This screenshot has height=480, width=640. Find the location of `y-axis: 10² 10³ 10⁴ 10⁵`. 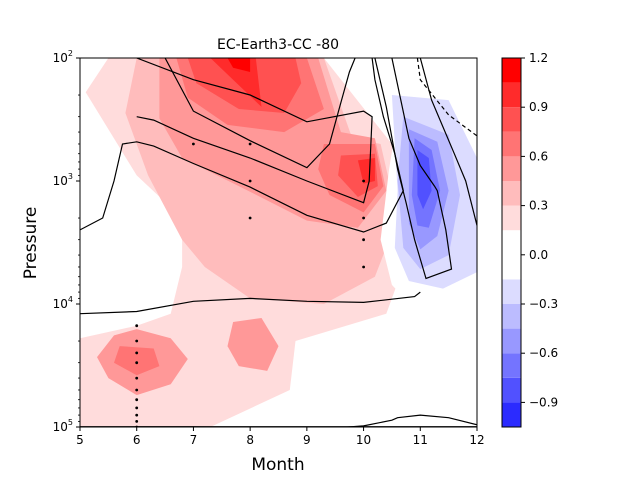

y-axis: 10² 10³ 10⁴ 10⁵ is located at coordinates (66, 241).